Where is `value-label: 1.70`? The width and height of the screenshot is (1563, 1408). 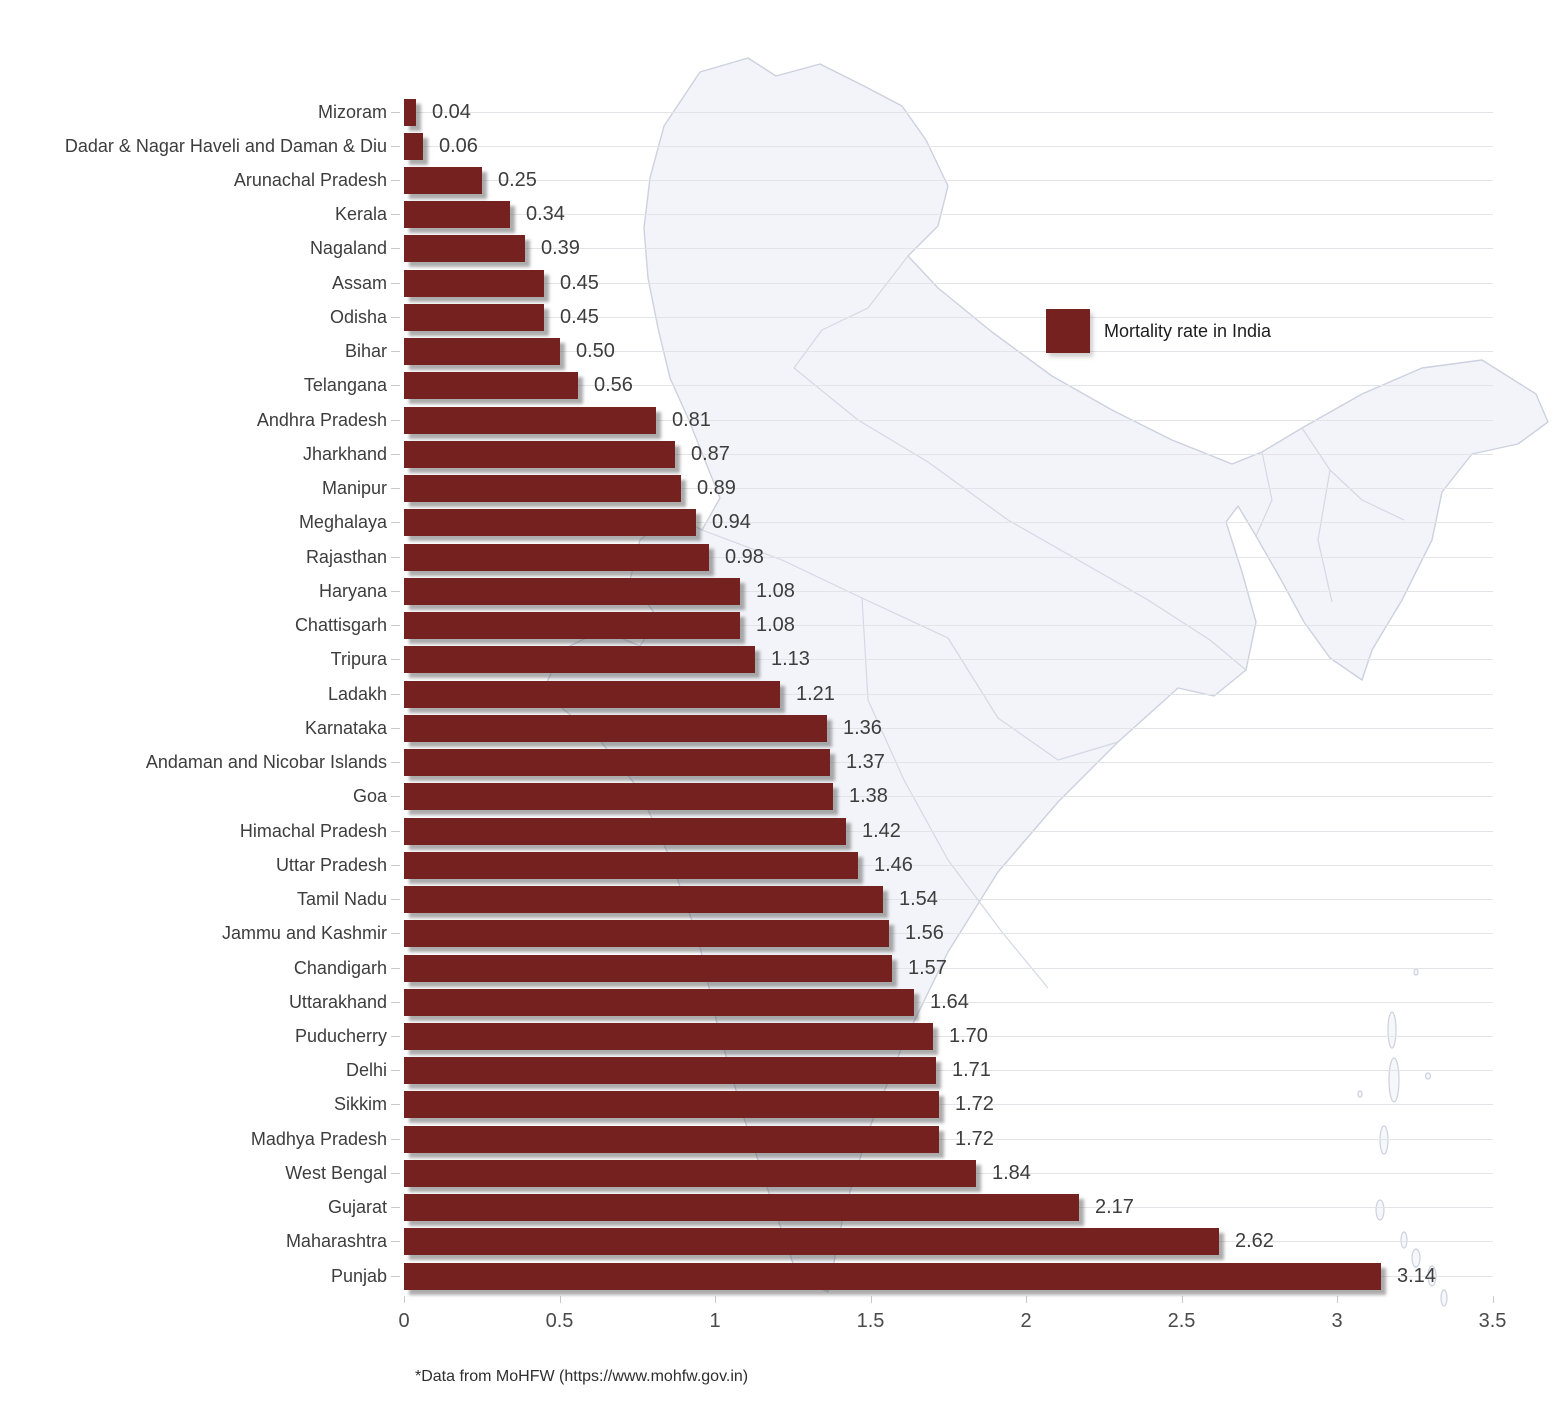 value-label: 1.70 is located at coordinates (968, 1035).